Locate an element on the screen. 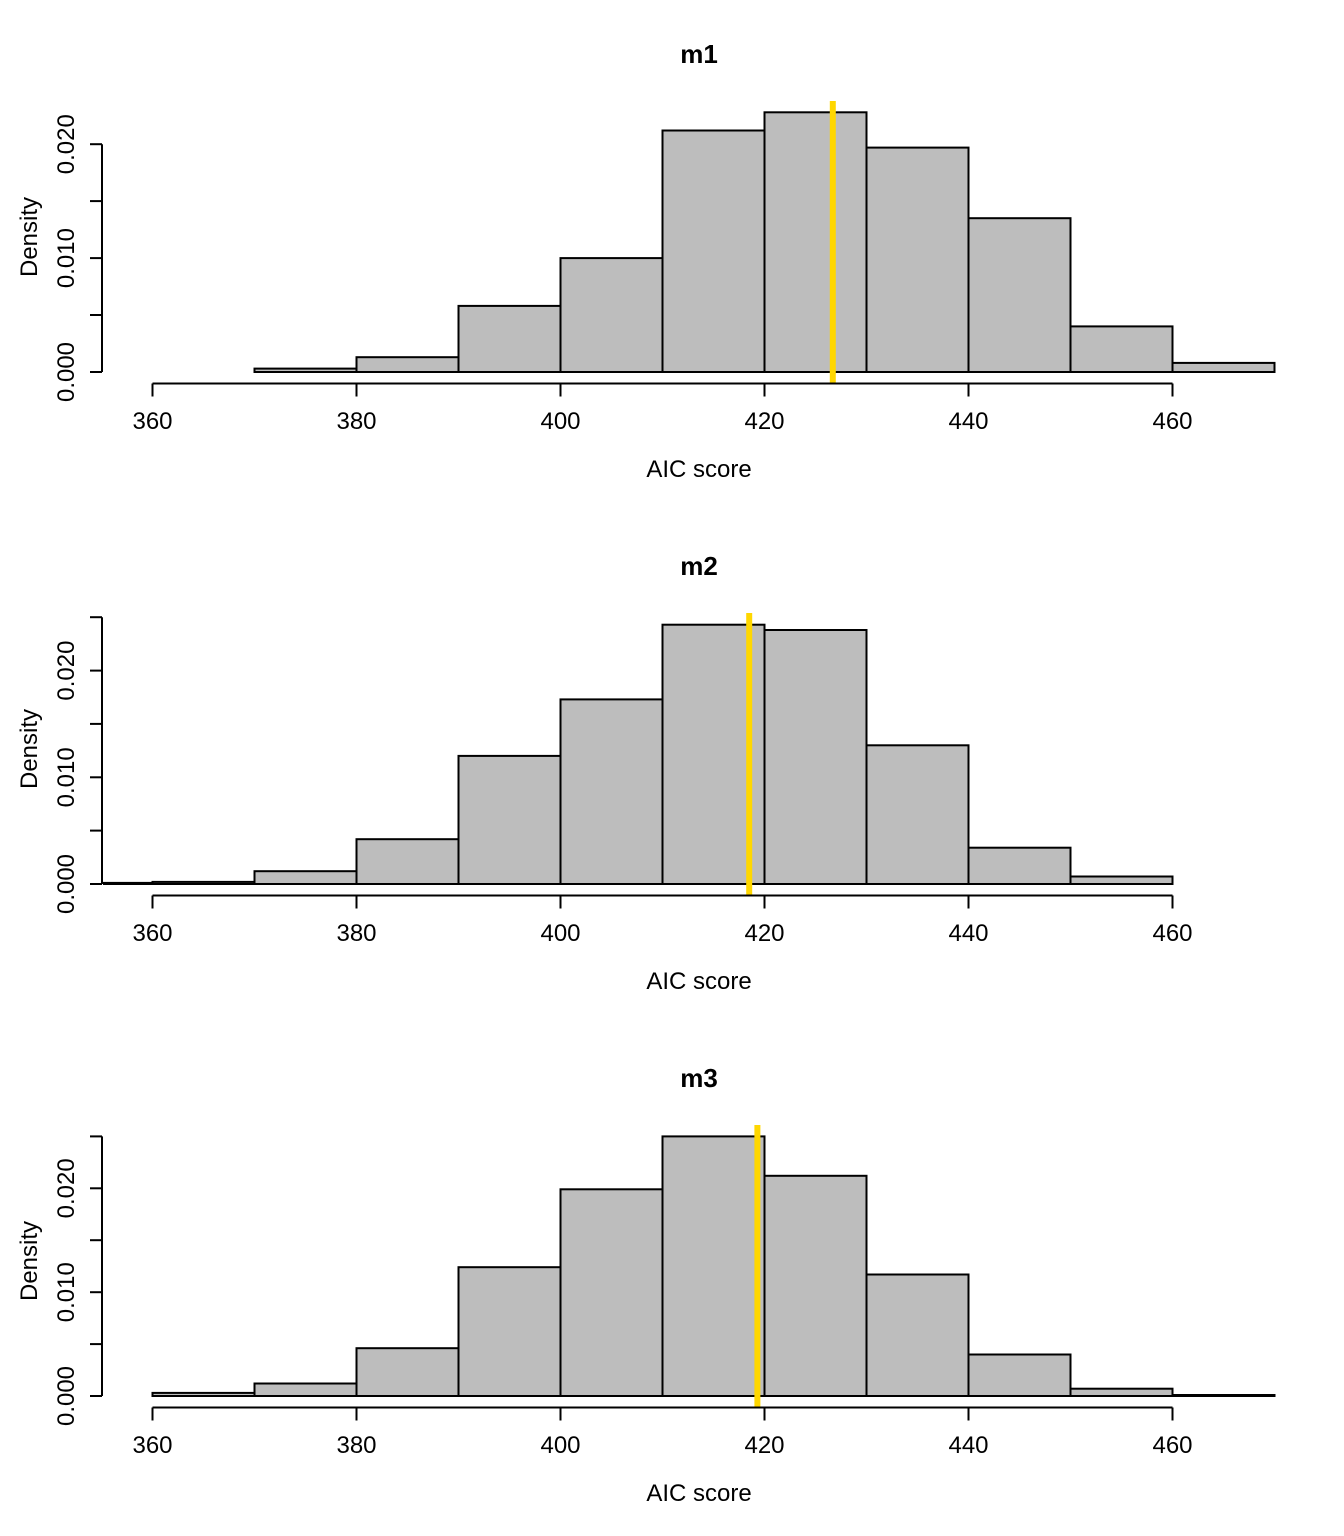 This screenshot has height=1536, width=1344. chart-title: m2 is located at coordinates (699, 566).